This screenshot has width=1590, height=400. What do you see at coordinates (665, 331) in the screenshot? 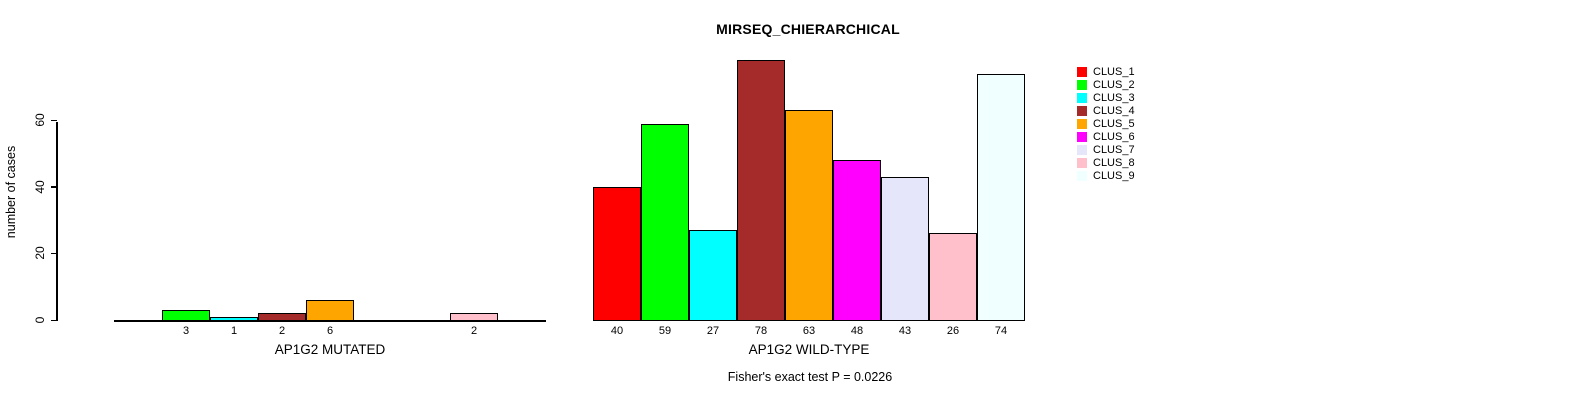
I see `bar-value-label: 59` at bounding box center [665, 331].